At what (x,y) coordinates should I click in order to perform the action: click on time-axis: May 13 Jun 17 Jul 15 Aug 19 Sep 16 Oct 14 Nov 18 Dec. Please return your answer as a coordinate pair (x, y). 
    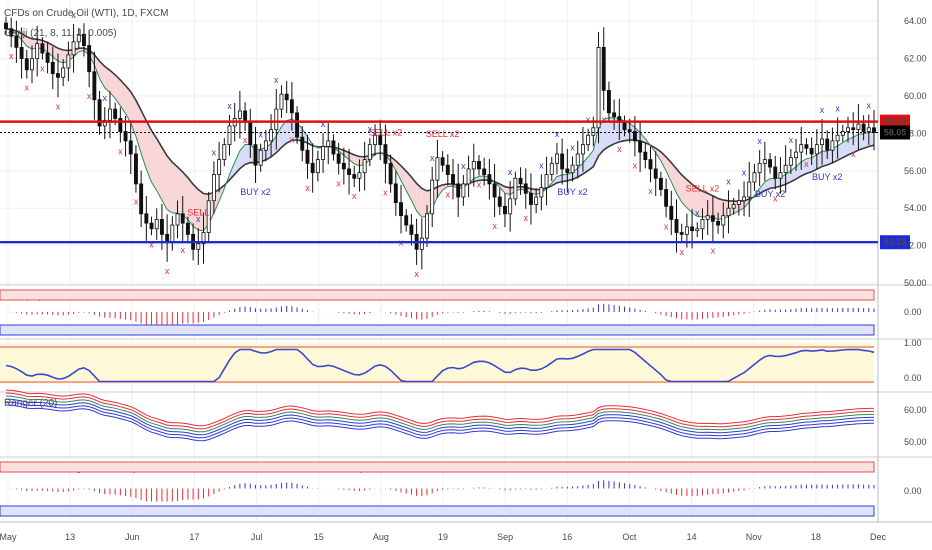
    Looking at the image, I should click on (443, 537).